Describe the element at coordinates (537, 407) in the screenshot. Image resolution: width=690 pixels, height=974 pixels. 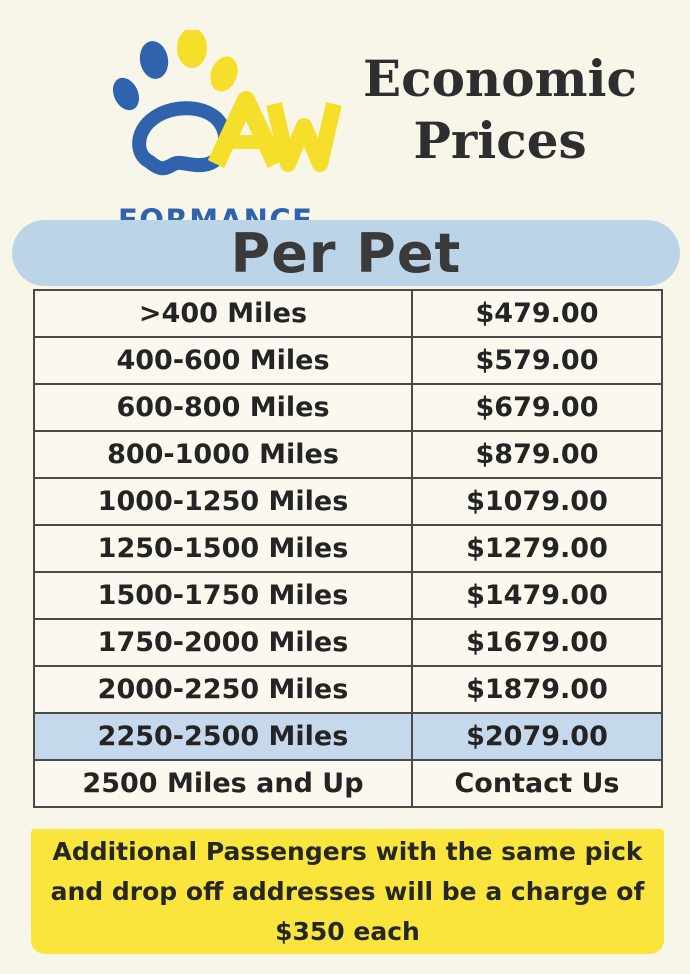
I see `price-cell: $679.00` at that location.